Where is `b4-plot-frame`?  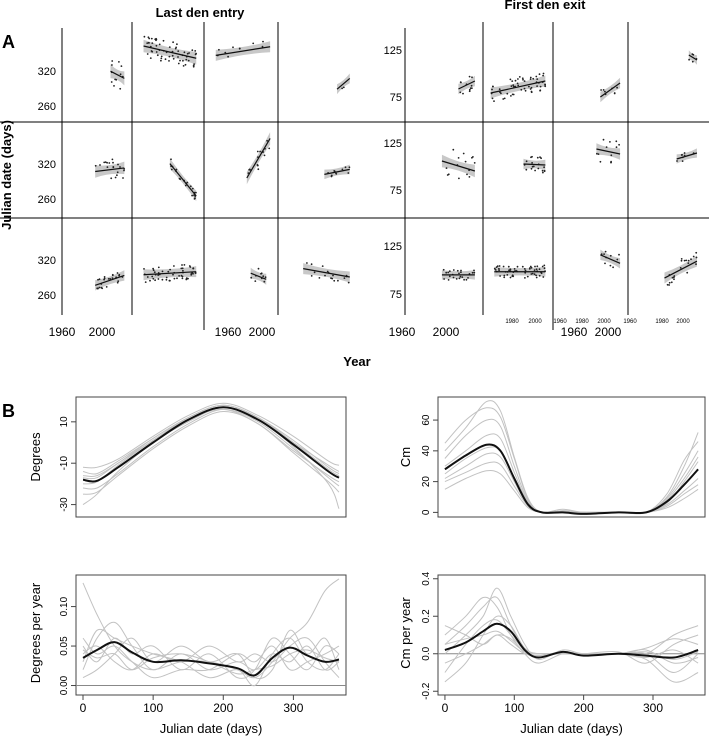
b4-plot-frame is located at coordinates (571, 635).